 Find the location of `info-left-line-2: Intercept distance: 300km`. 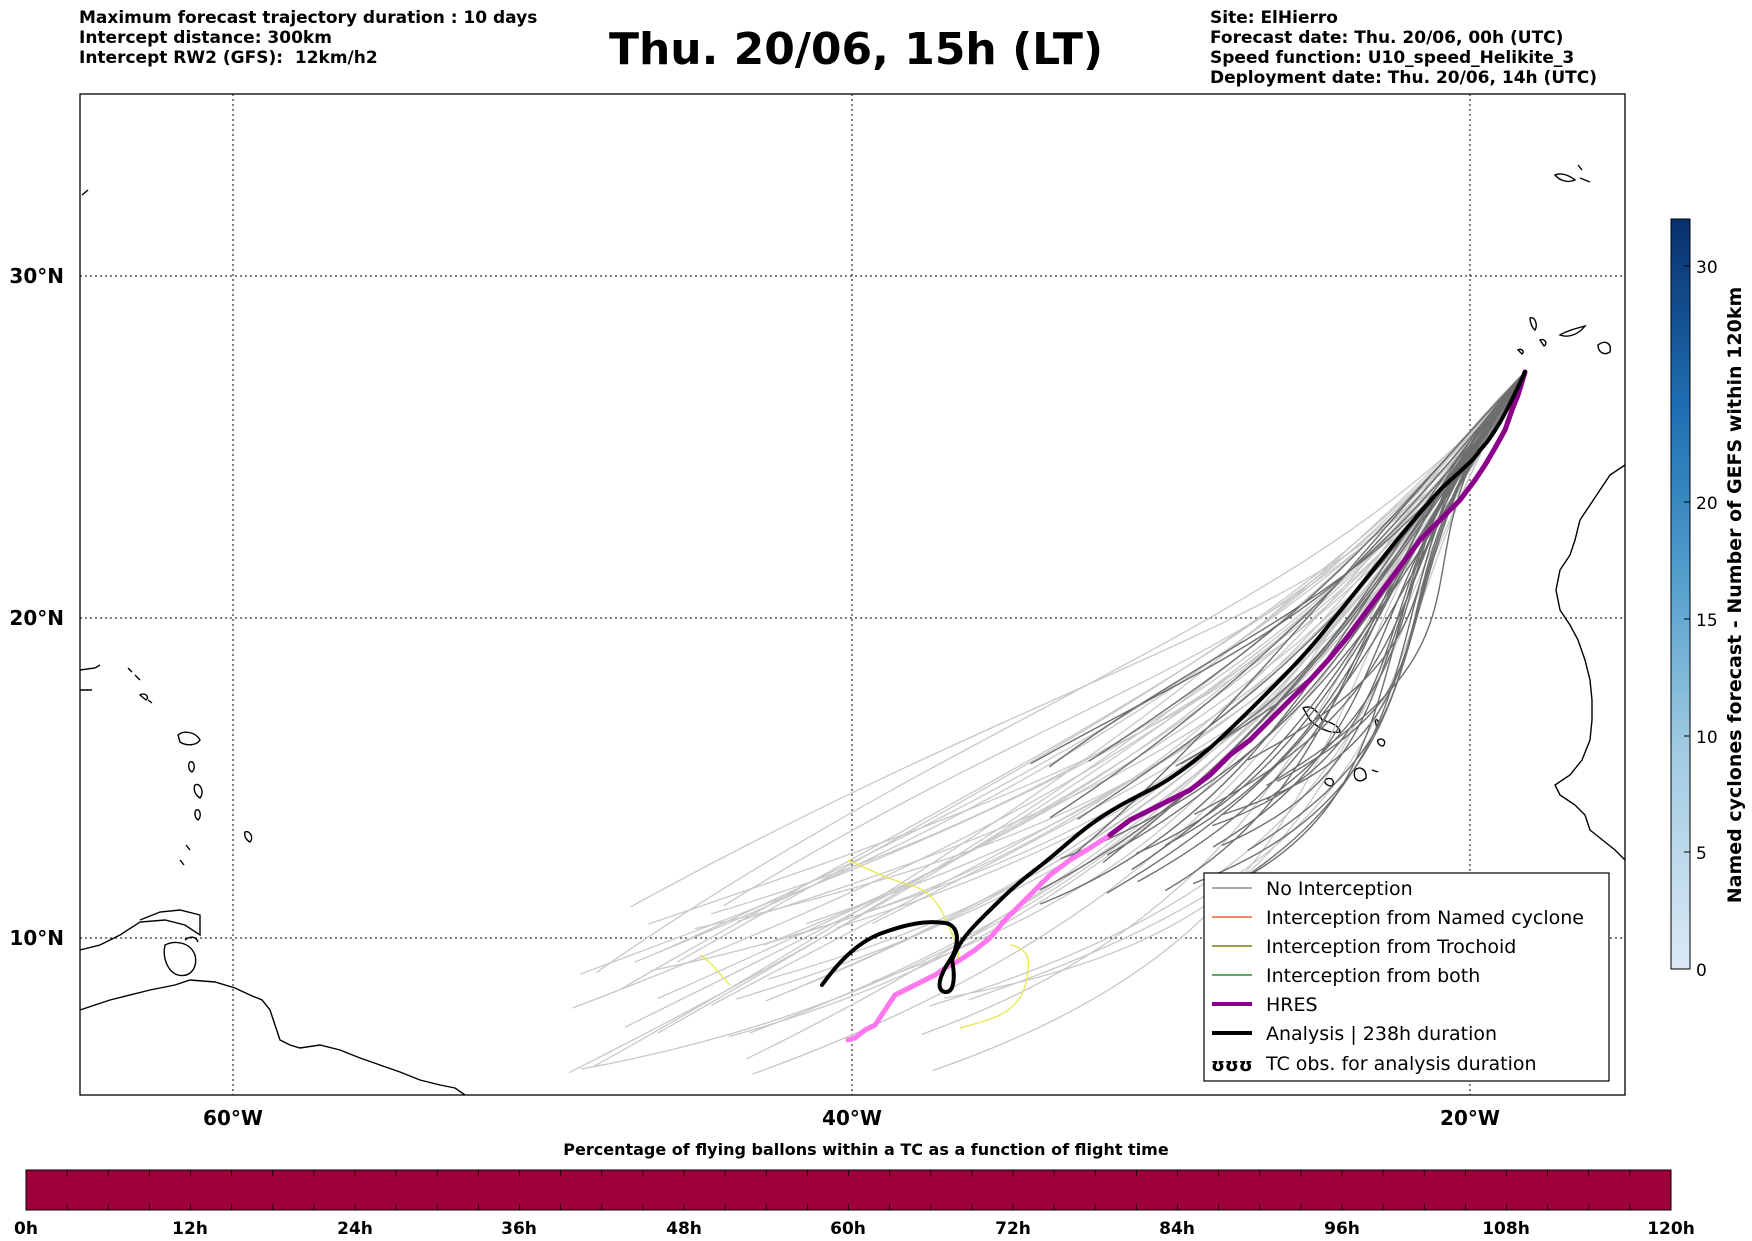

info-left-line-2: Intercept distance: 300km is located at coordinates (205, 38).